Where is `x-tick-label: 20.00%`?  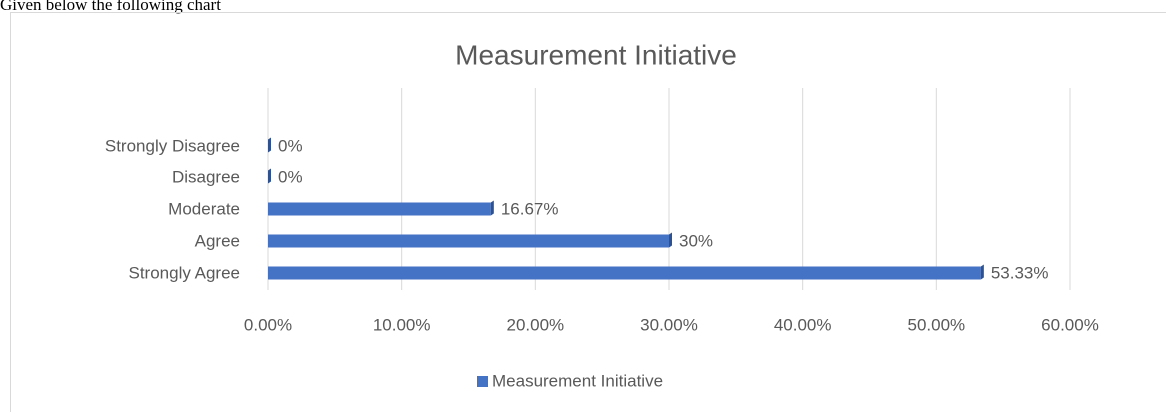 x-tick-label: 20.00% is located at coordinates (535, 324).